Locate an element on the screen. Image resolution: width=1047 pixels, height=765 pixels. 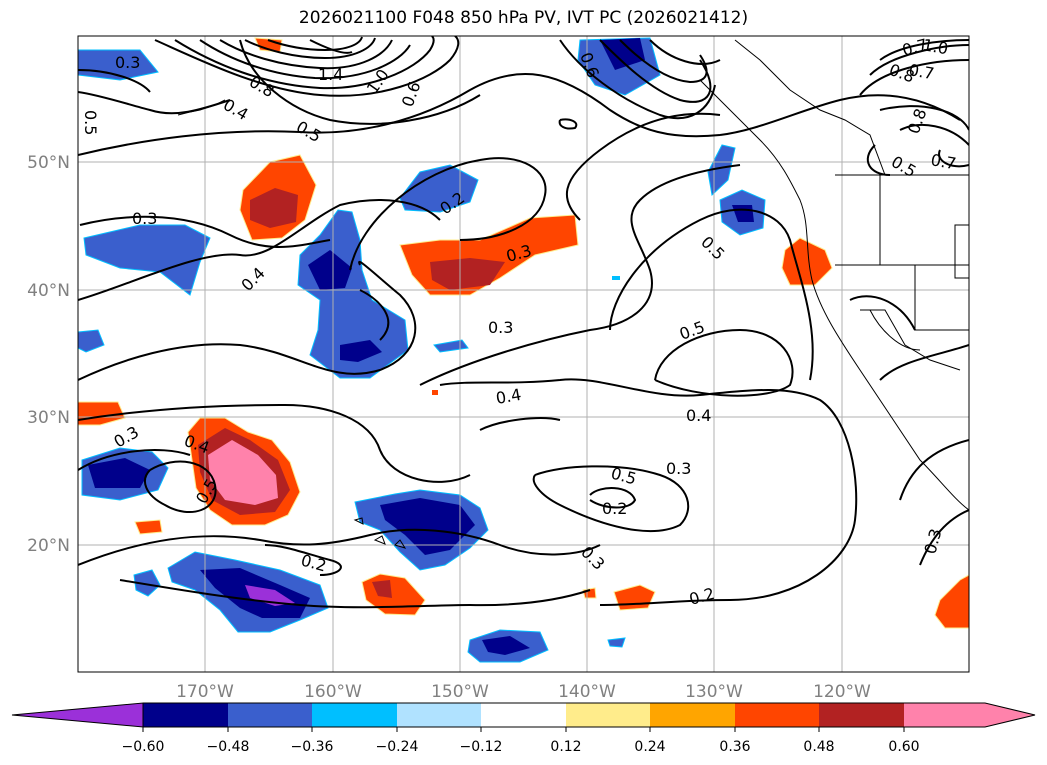
lat-tick-label: 20°N is located at coordinates (48, 546).